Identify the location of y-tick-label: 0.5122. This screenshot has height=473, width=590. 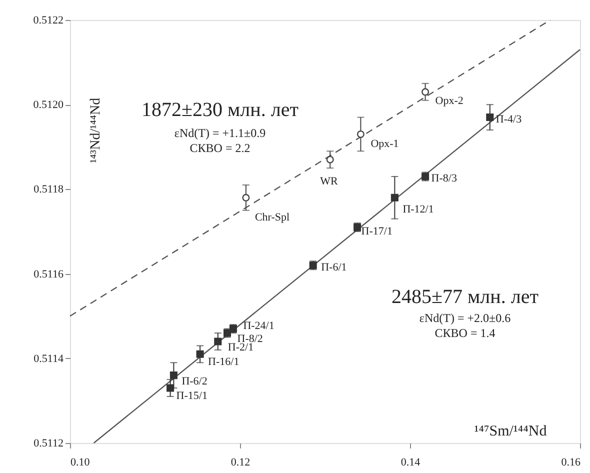
(48, 20).